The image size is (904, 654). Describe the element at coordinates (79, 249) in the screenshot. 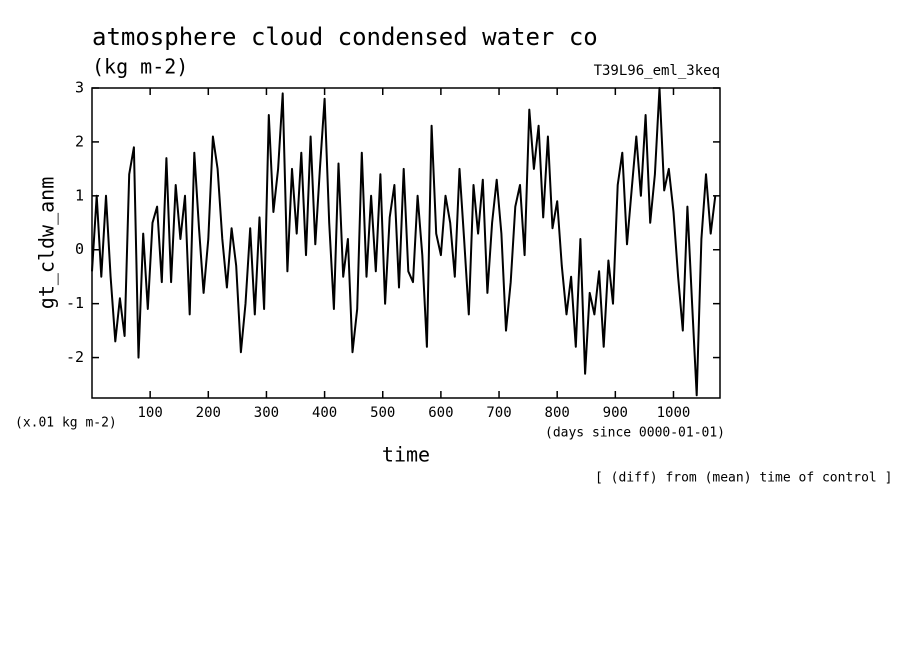

I see `y-tick-label: 0` at that location.